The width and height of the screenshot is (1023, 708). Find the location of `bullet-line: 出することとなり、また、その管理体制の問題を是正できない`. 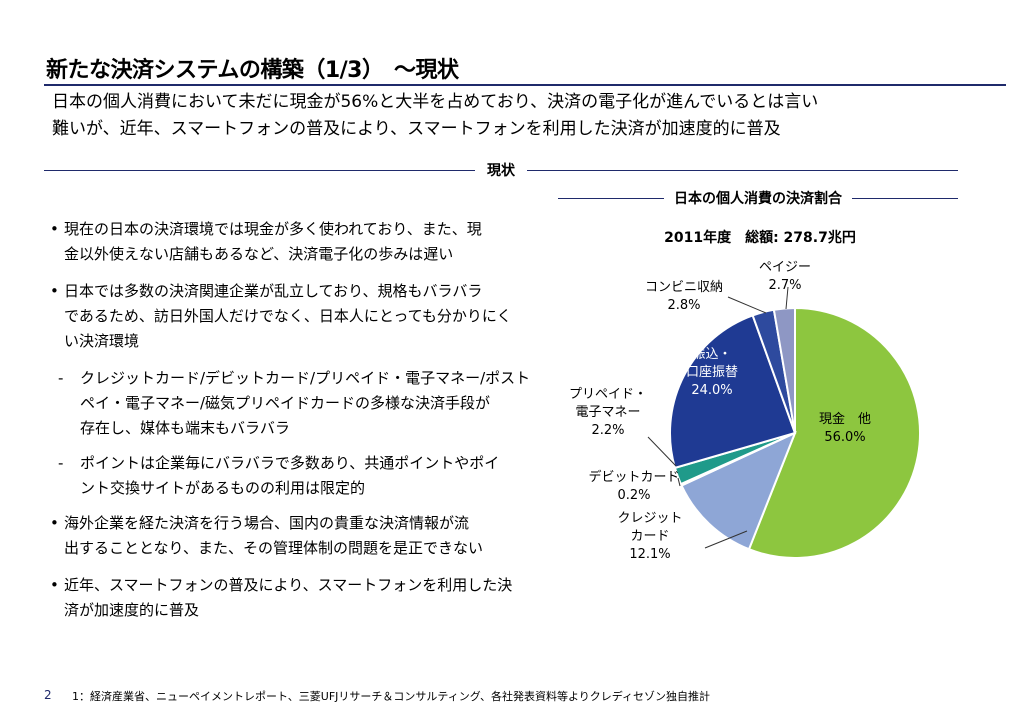

bullet-line: 出することとなり、また、その管理体制の問題を是正できない is located at coordinates (273, 548).